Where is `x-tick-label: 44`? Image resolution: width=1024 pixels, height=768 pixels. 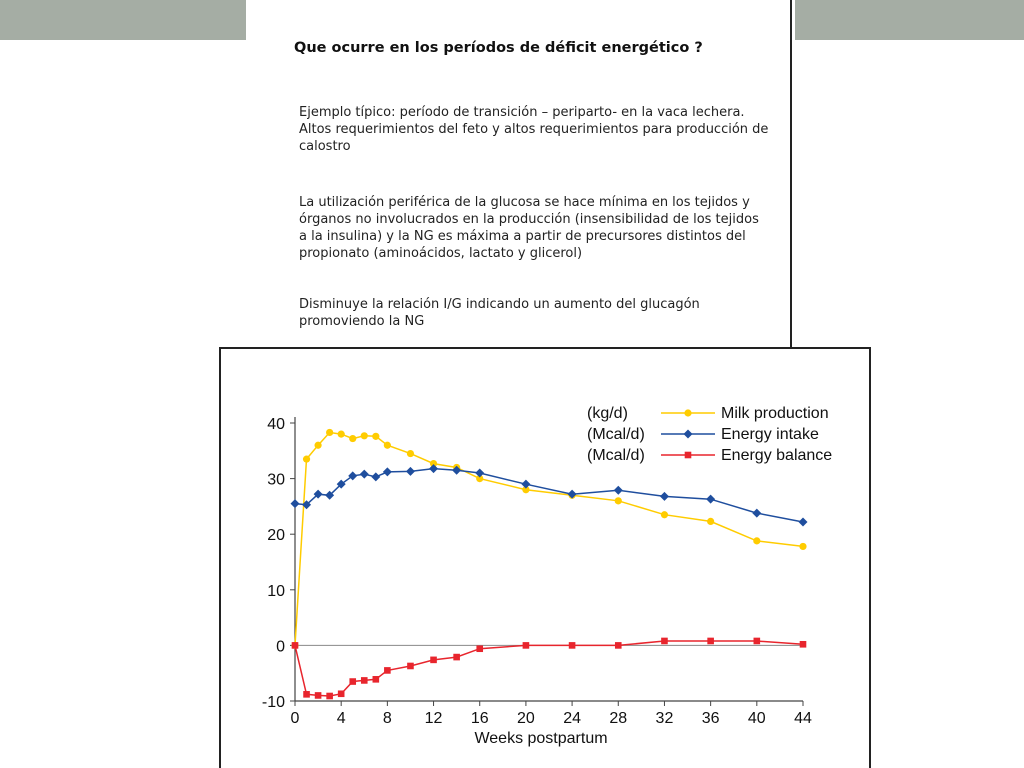 x-tick-label: 44 is located at coordinates (803, 718).